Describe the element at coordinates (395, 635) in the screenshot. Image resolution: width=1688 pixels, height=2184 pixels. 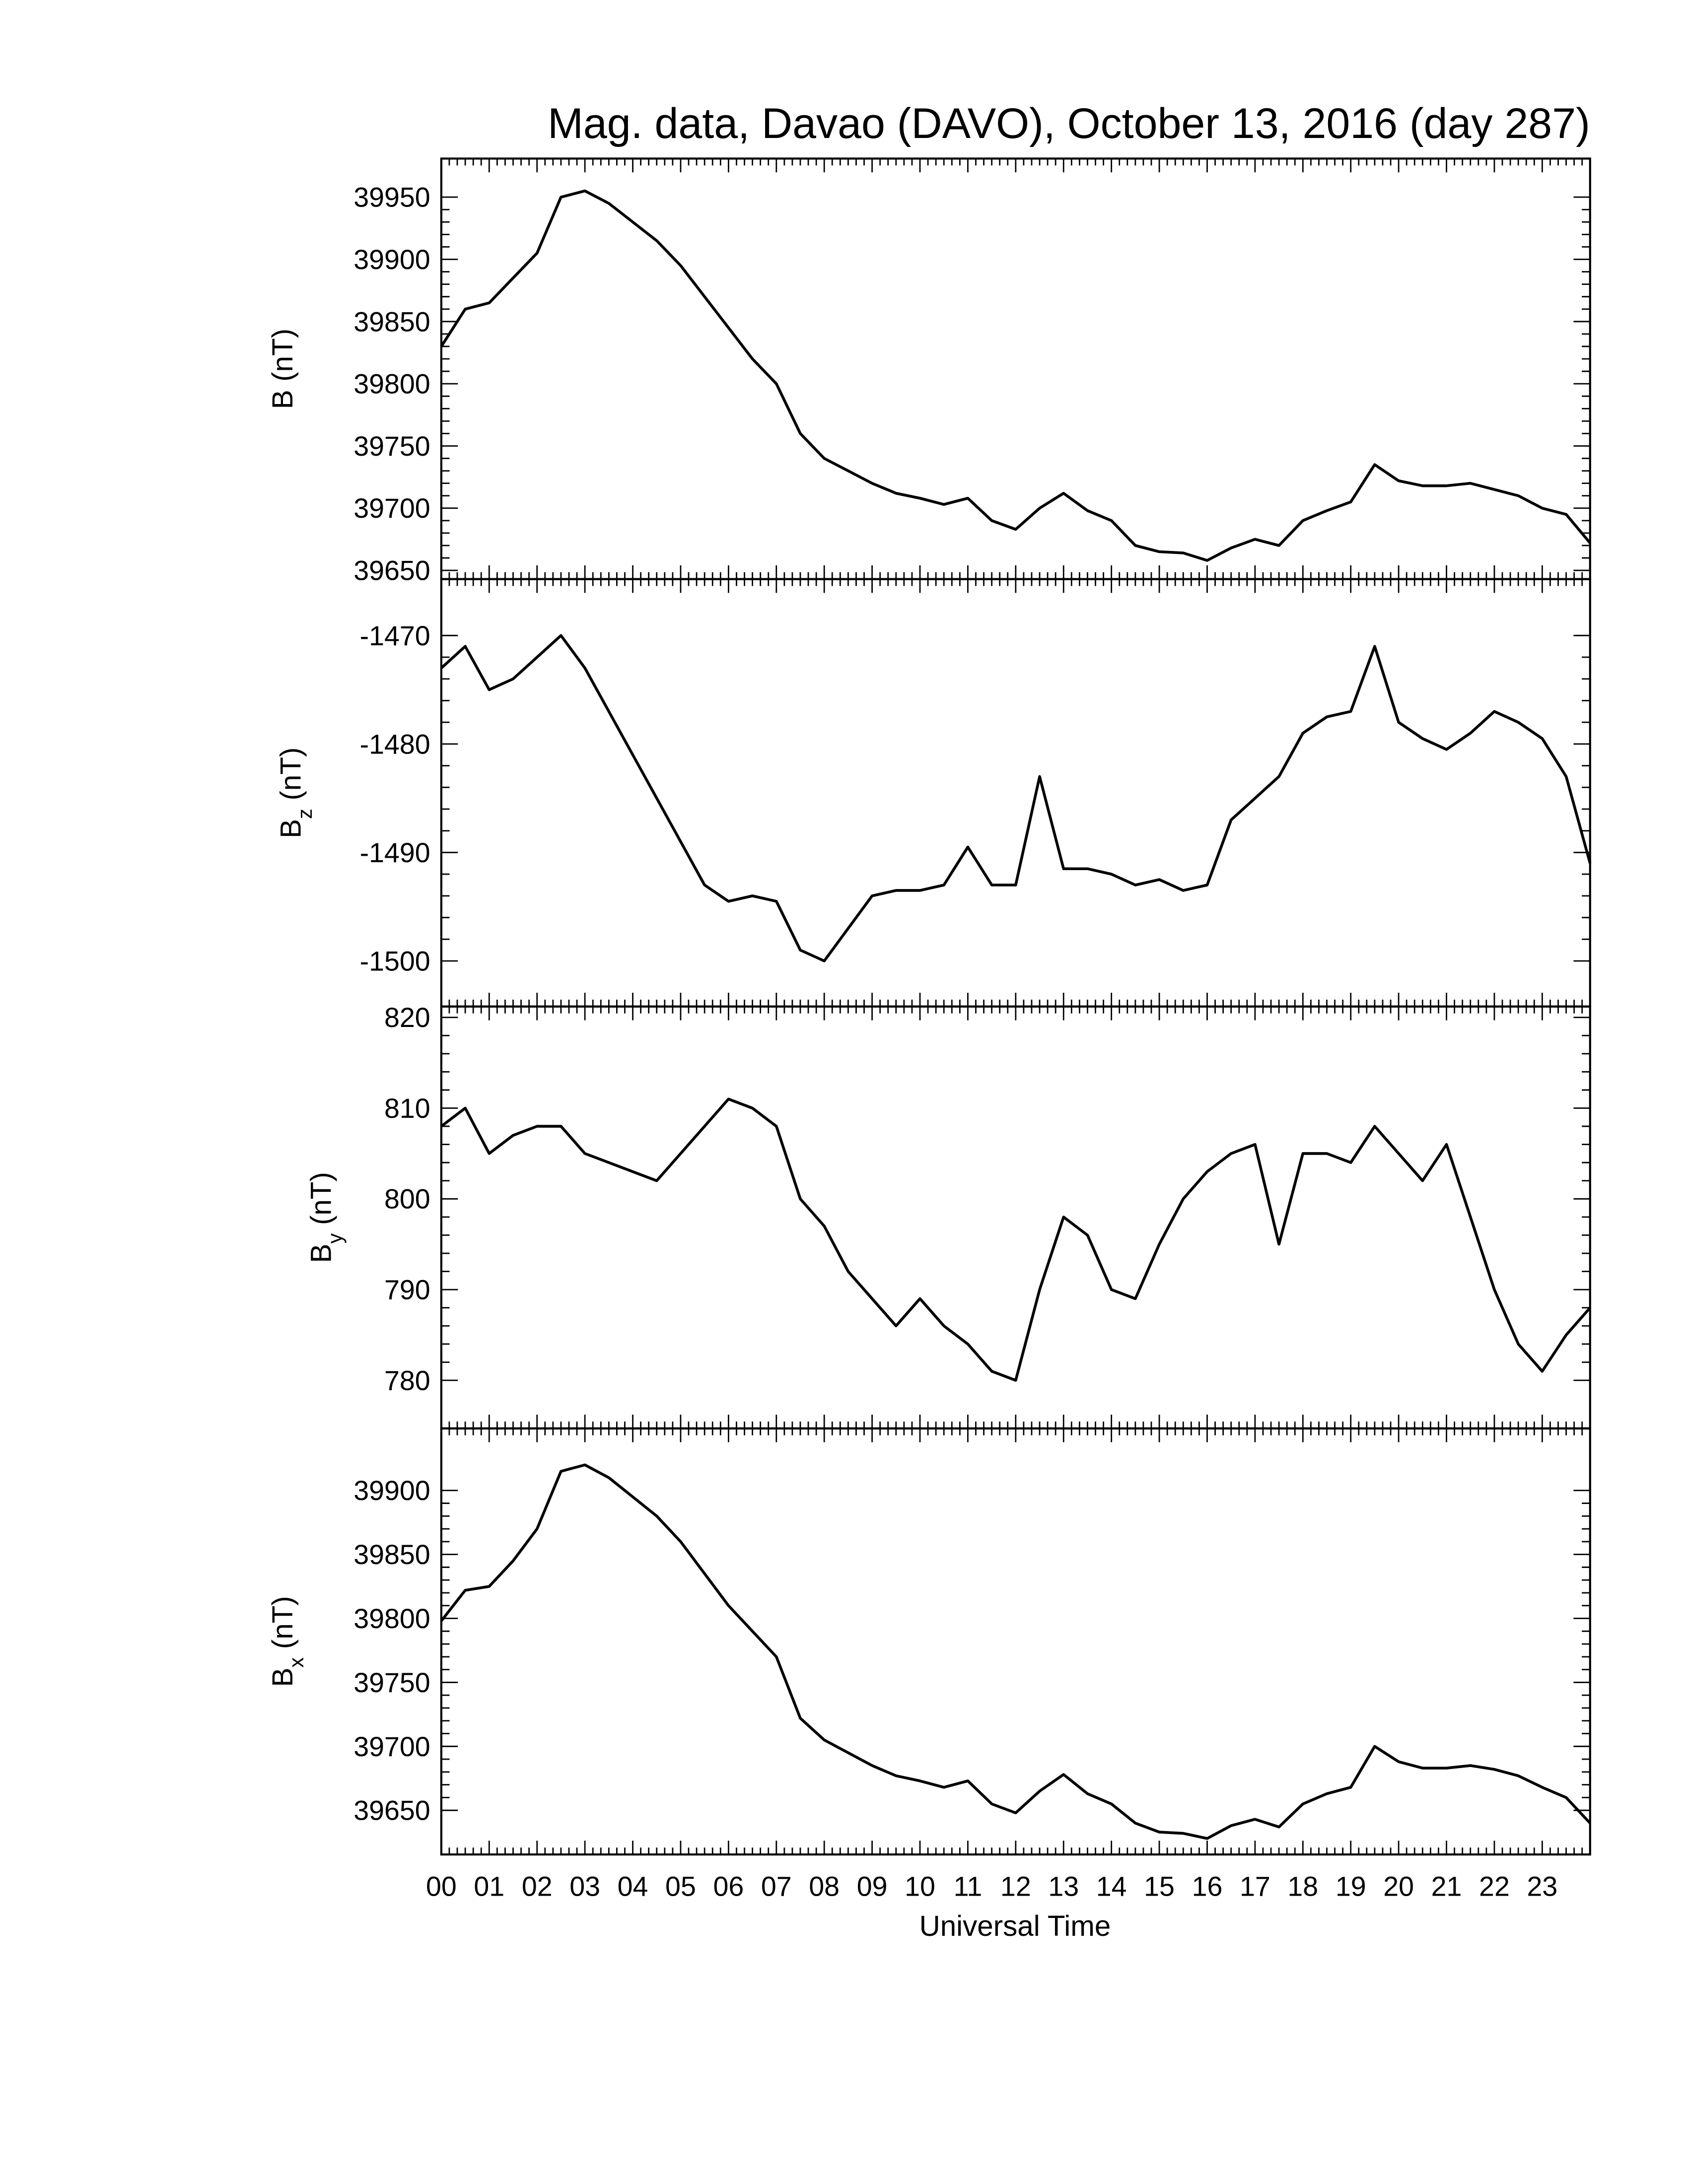
I see `y-tick-label: -1470` at that location.